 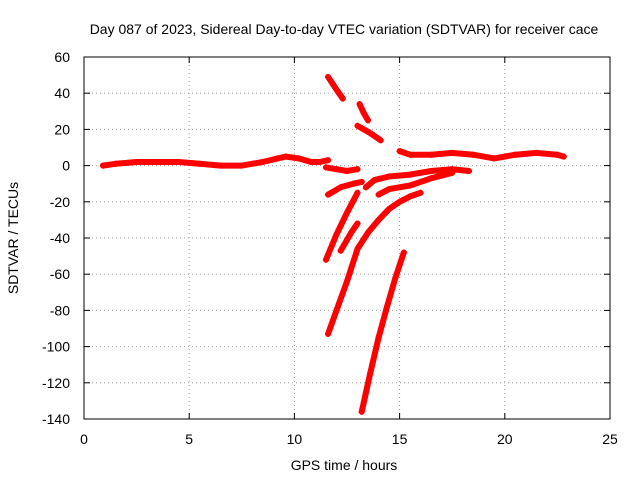 What do you see at coordinates (84, 439) in the screenshot?
I see `x-tick-label: 0` at bounding box center [84, 439].